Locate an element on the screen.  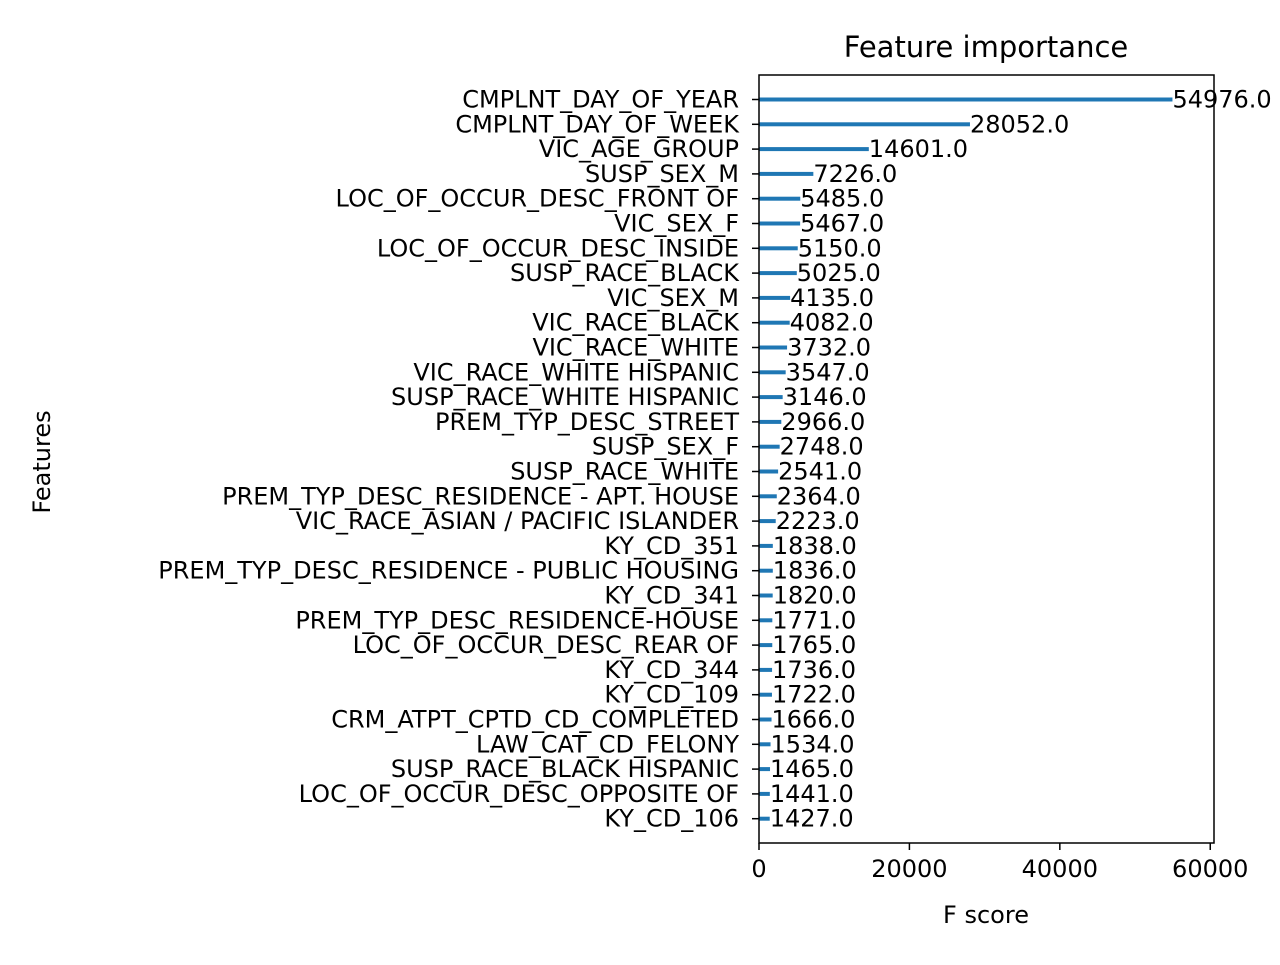
data-label: 2223.0 is located at coordinates (818, 521).